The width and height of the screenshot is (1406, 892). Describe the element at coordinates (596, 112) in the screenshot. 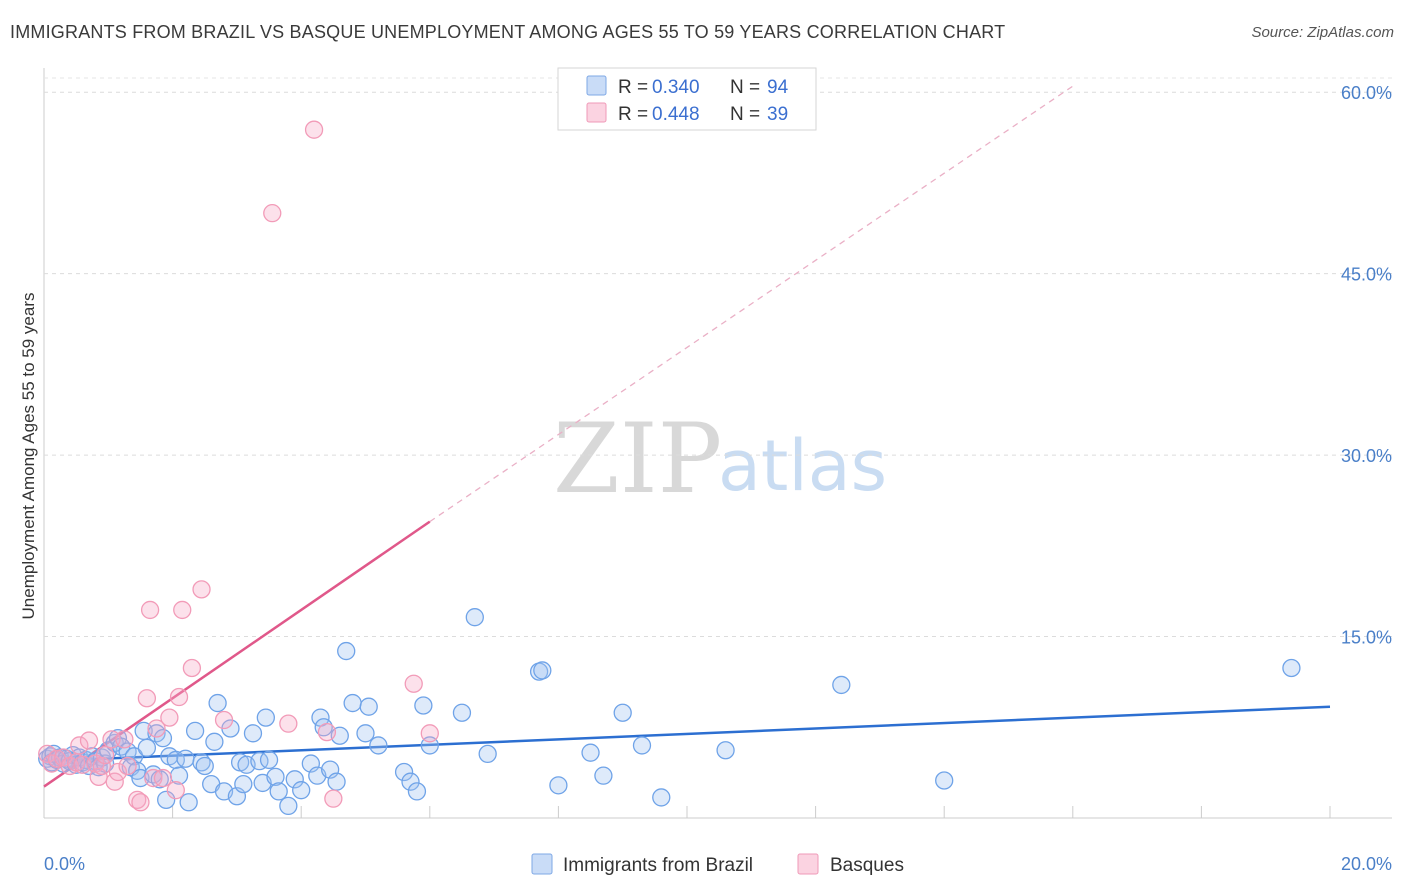

I see `legend-swatch-basques` at that location.